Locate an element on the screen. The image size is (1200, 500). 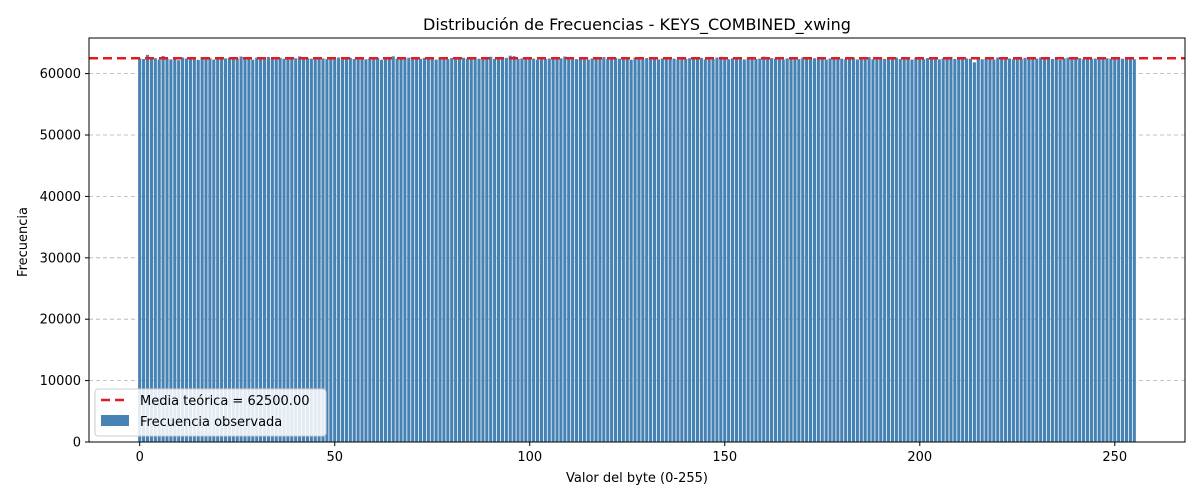
x-axis-ticks: 0 50 100 150 200 250 is located at coordinates (631, 453).